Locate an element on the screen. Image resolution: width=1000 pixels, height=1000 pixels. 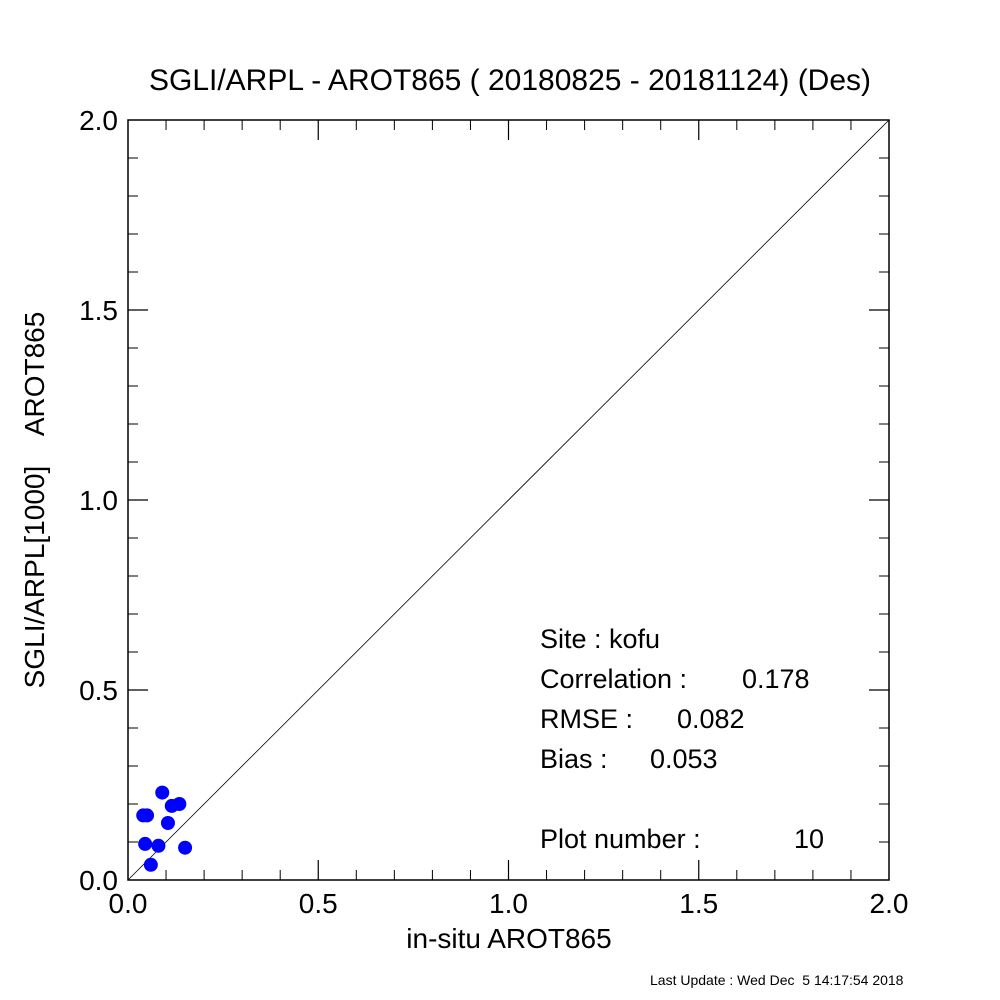
y-tick-label: 0.5 is located at coordinates (98, 690).